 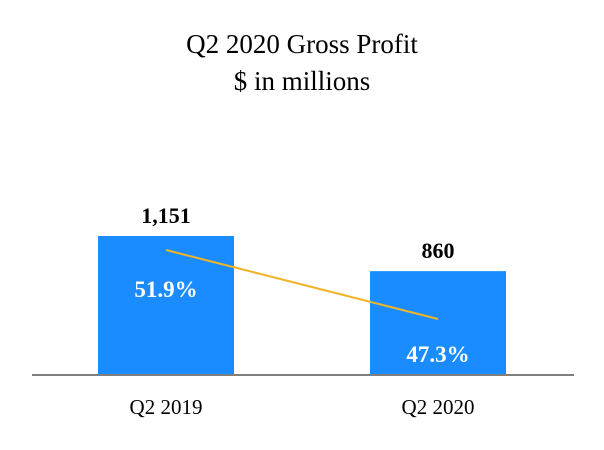 What do you see at coordinates (302, 284) in the screenshot?
I see `margin-line` at bounding box center [302, 284].